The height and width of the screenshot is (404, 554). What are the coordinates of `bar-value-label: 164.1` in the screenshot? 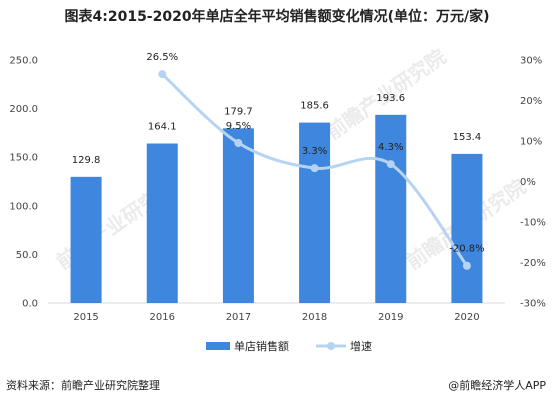 It's located at (162, 126).